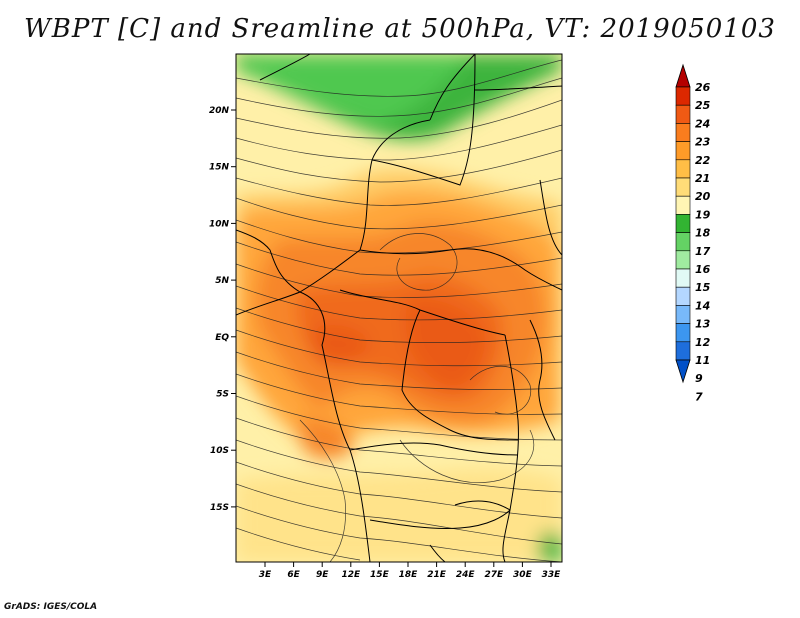 The height and width of the screenshot is (618, 800). What do you see at coordinates (702, 360) in the screenshot?
I see `colorbar-label: 11` at bounding box center [702, 360].